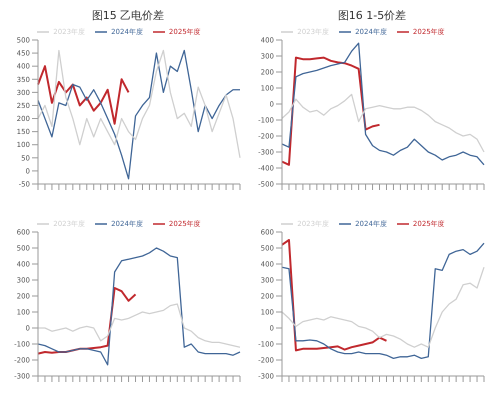  What do you see at coordinates (128, 16) in the screenshot?
I see `chart-title: 图15 乙电价差` at bounding box center [128, 16].